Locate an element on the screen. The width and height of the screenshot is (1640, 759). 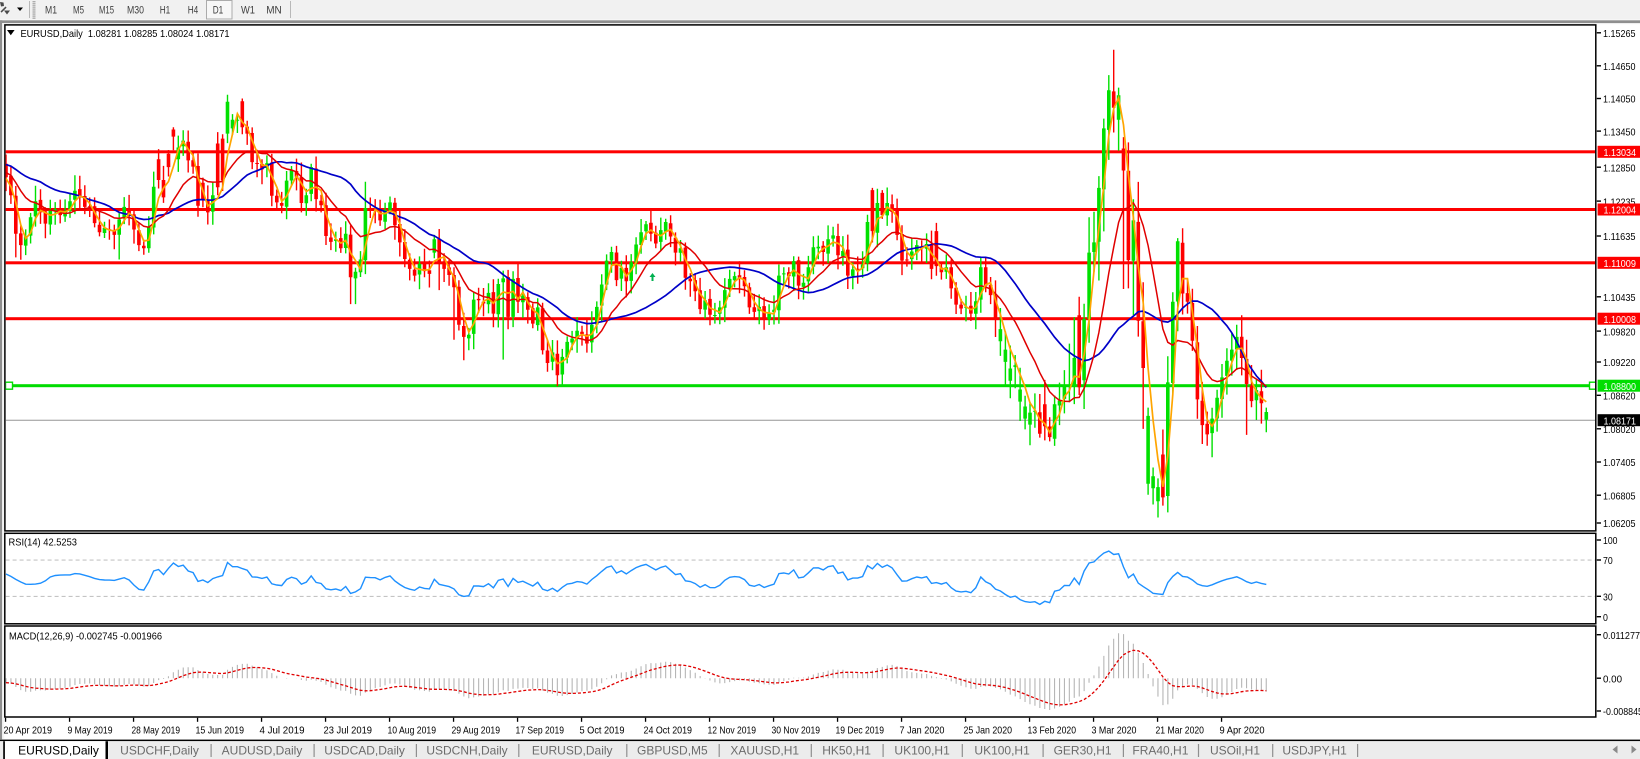
svg-text: 30 Nov 2019 is located at coordinates (796, 730).